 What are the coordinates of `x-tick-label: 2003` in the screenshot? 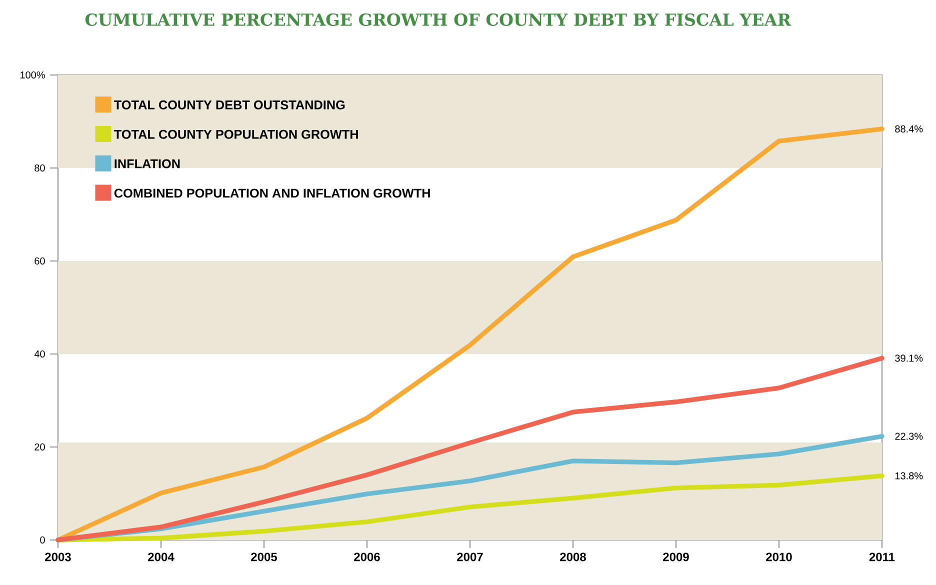 It's located at (58, 557).